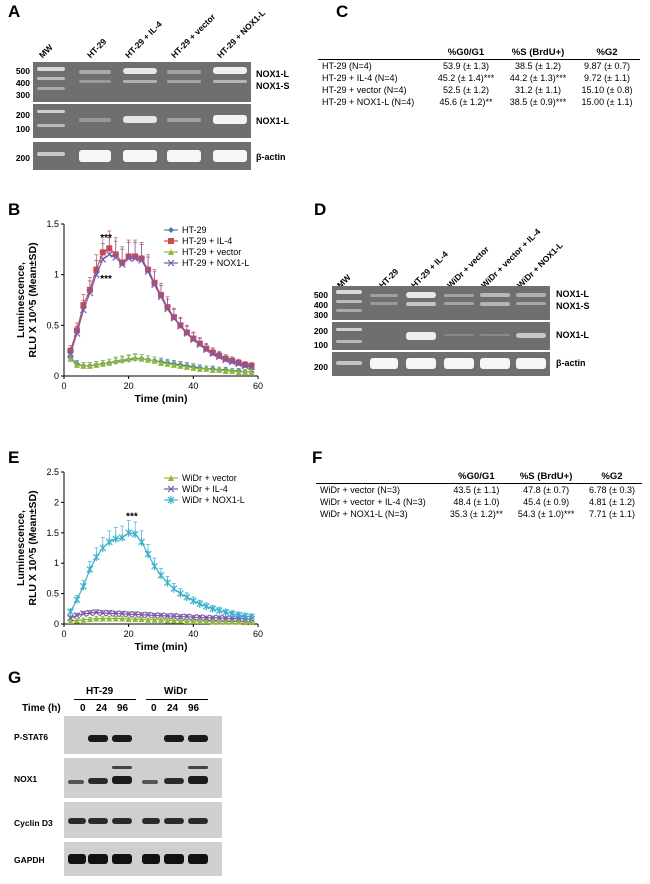  I want to click on table-cell: HT-29 + IL-4 (N=4), so click(360, 78).